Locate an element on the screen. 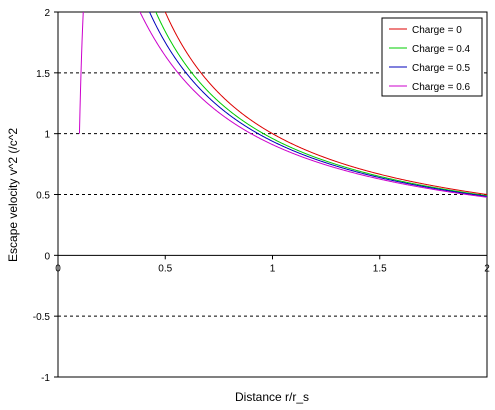 This screenshot has width=495, height=410. legend-box is located at coordinates (432, 57).